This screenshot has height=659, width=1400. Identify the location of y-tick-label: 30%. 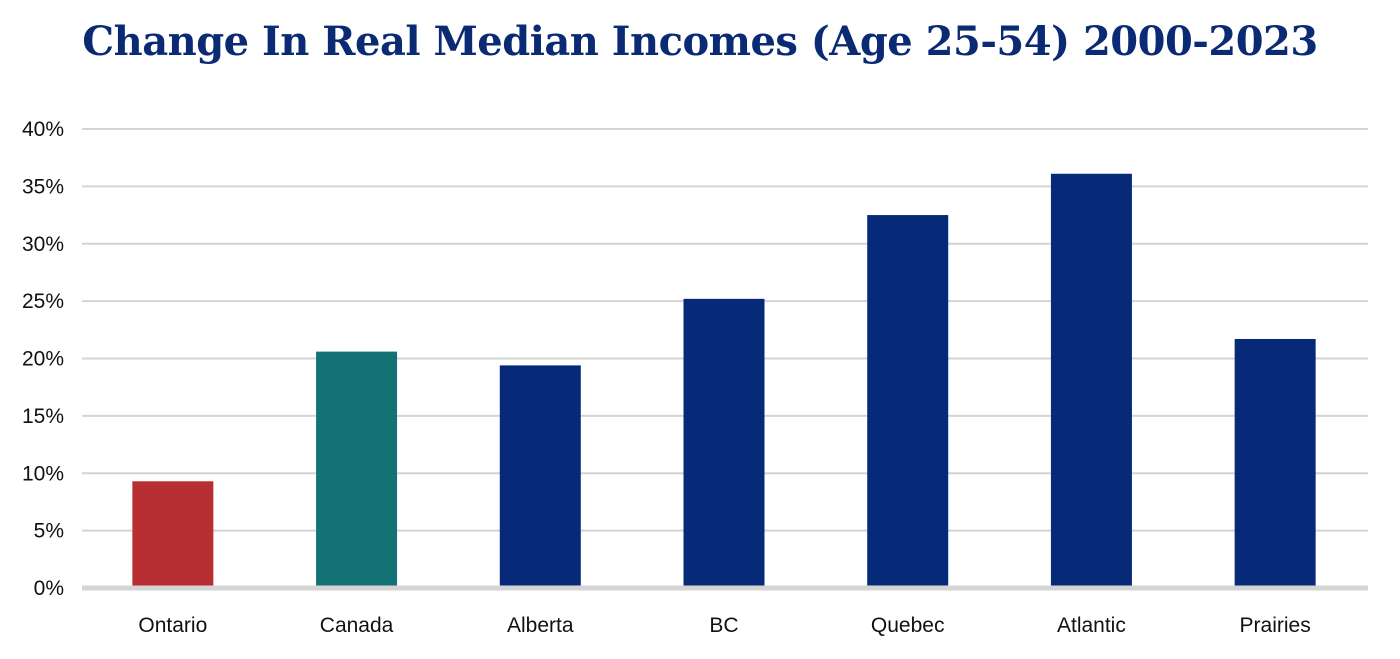
(43, 244).